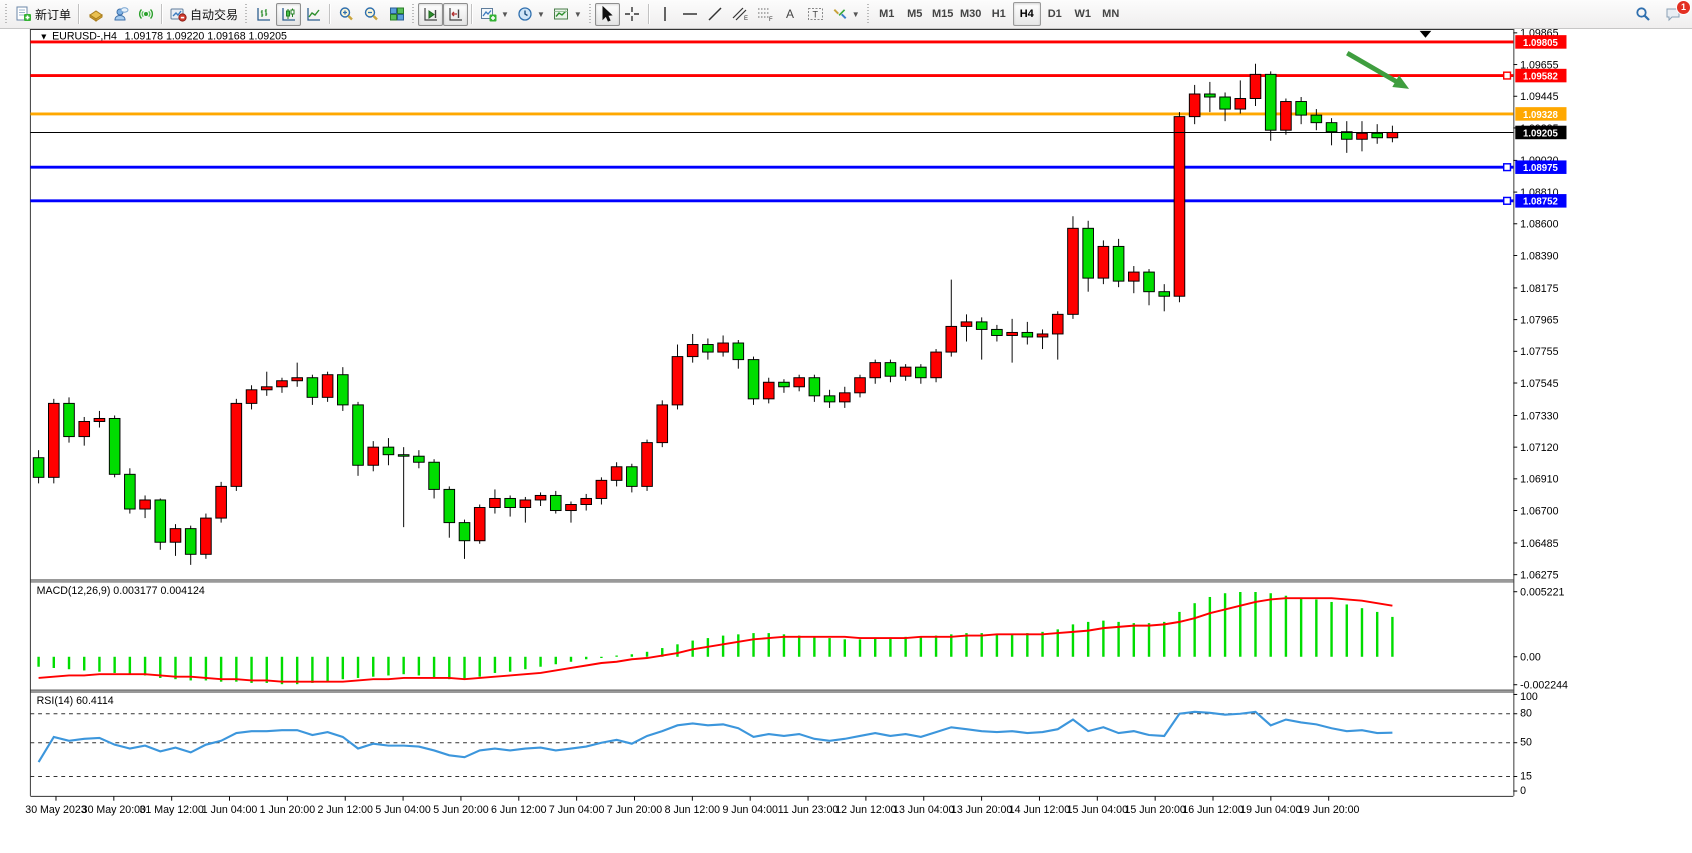 The image size is (1692, 853). I want to click on rsi-pane, so click(772, 744).